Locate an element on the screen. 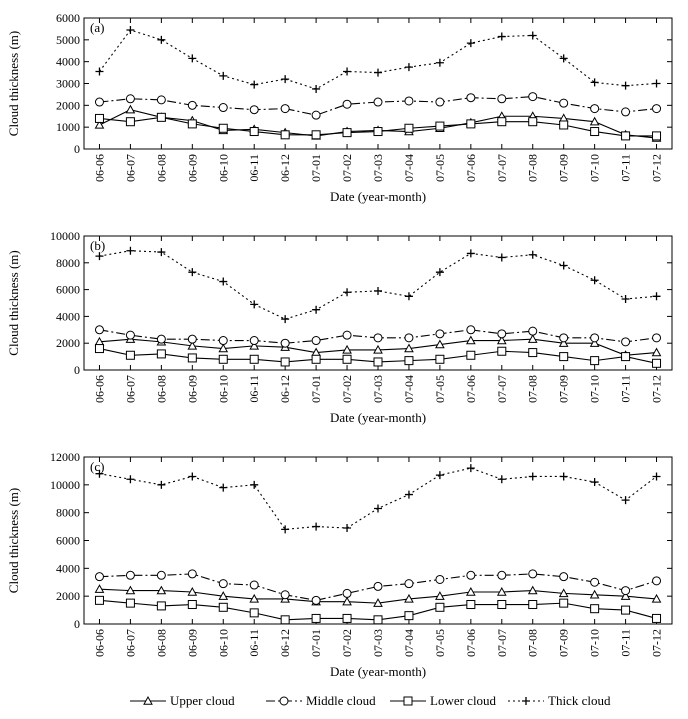  series-upper-cloud is located at coordinates (378, 595).